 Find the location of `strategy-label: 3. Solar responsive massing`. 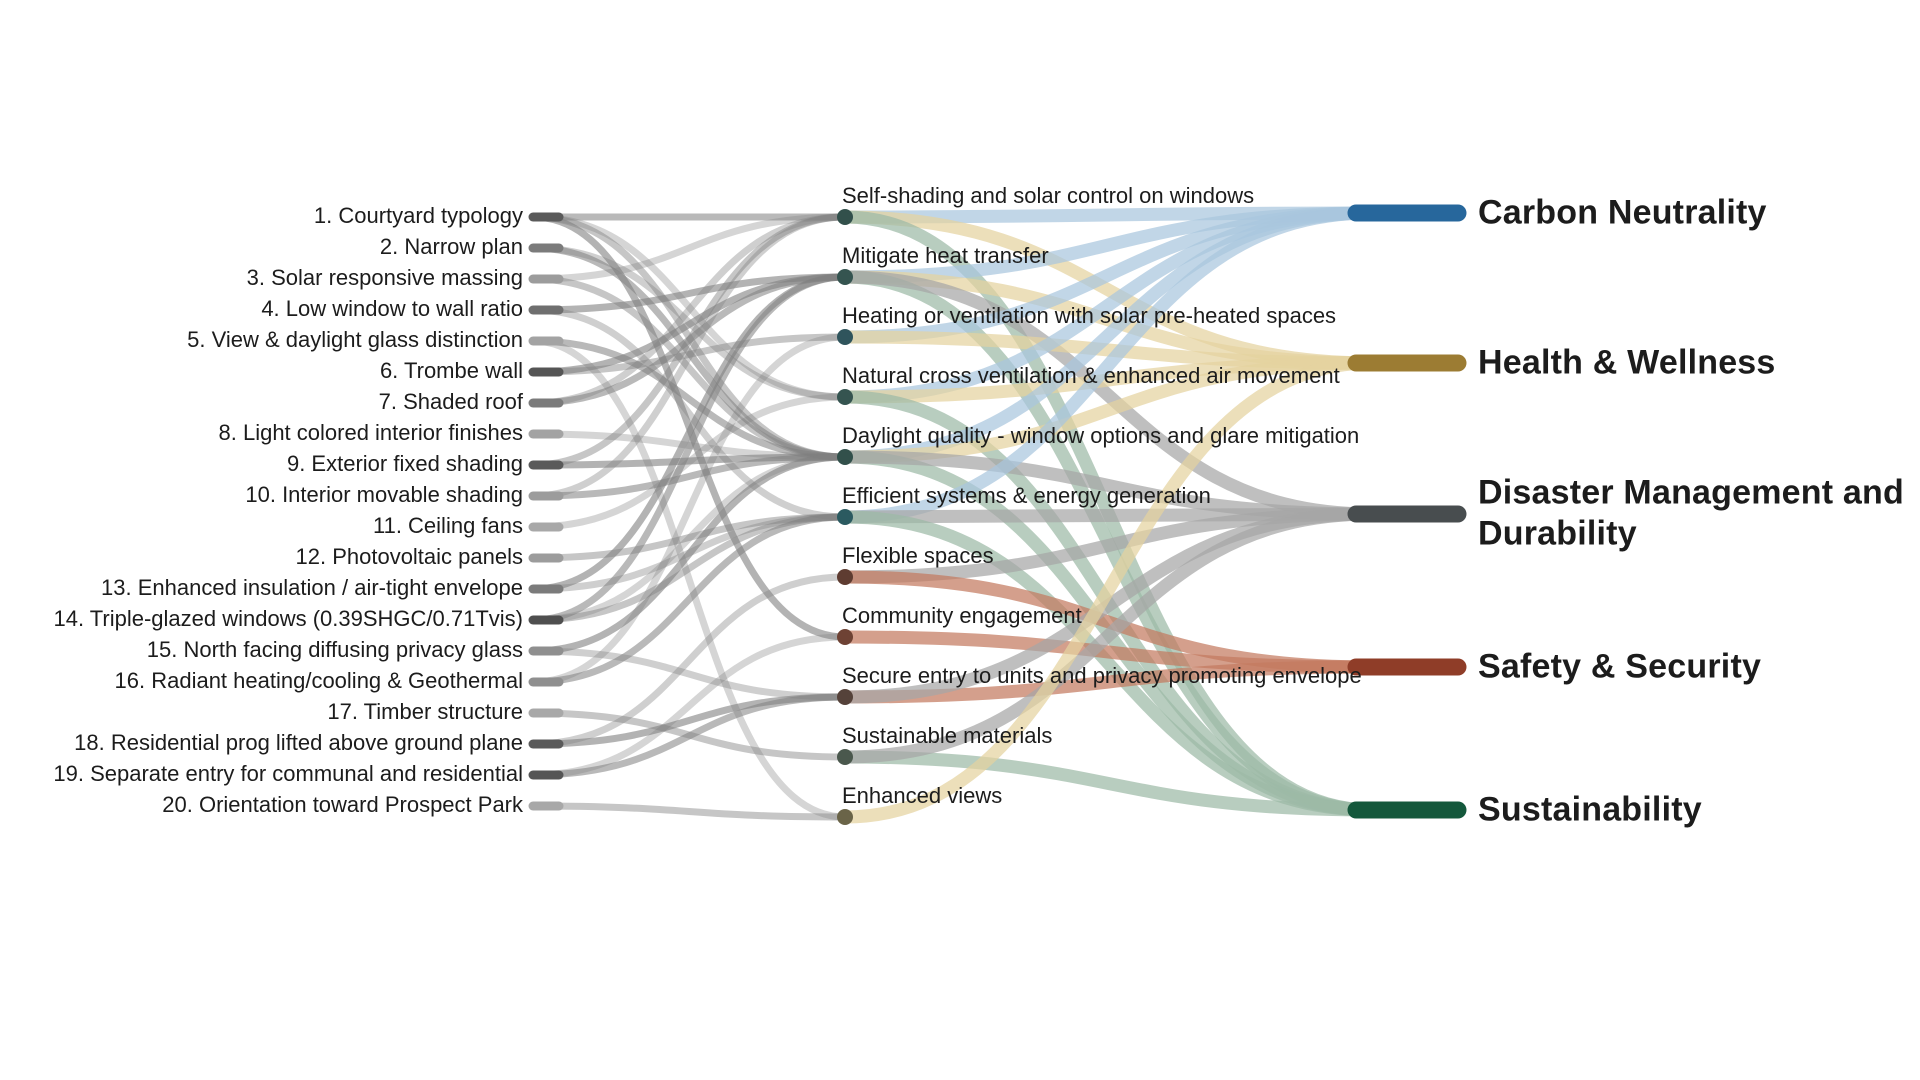

strategy-label: 3. Solar responsive massing is located at coordinates (384, 277).